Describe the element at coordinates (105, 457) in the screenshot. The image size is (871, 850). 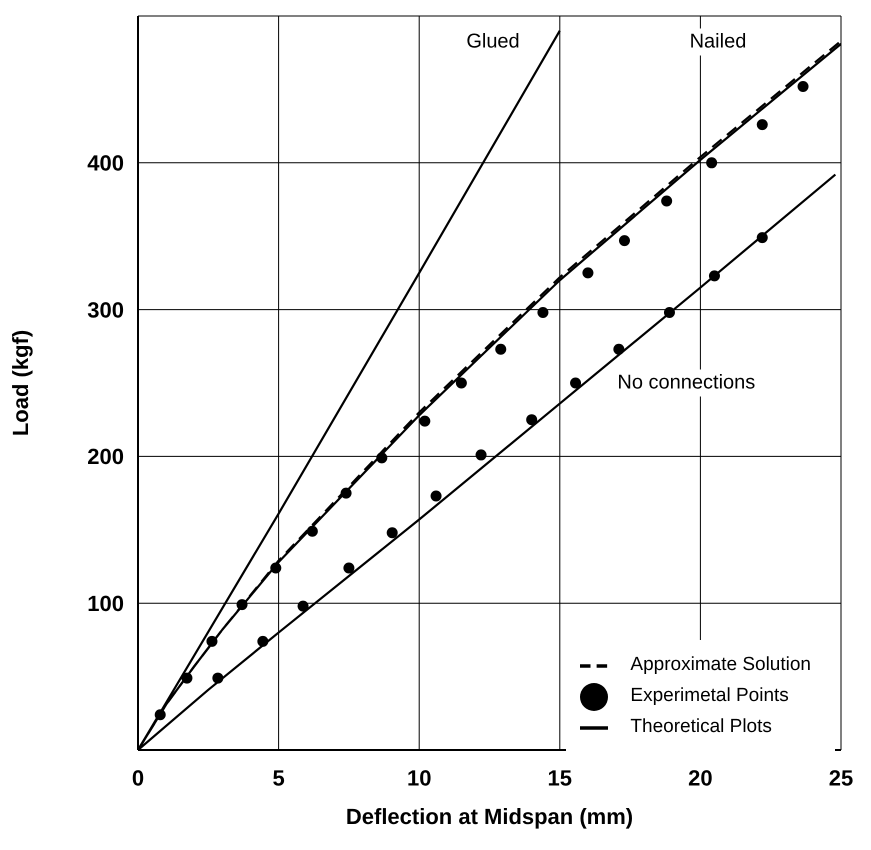
I see `y-tick-label: 200` at that location.